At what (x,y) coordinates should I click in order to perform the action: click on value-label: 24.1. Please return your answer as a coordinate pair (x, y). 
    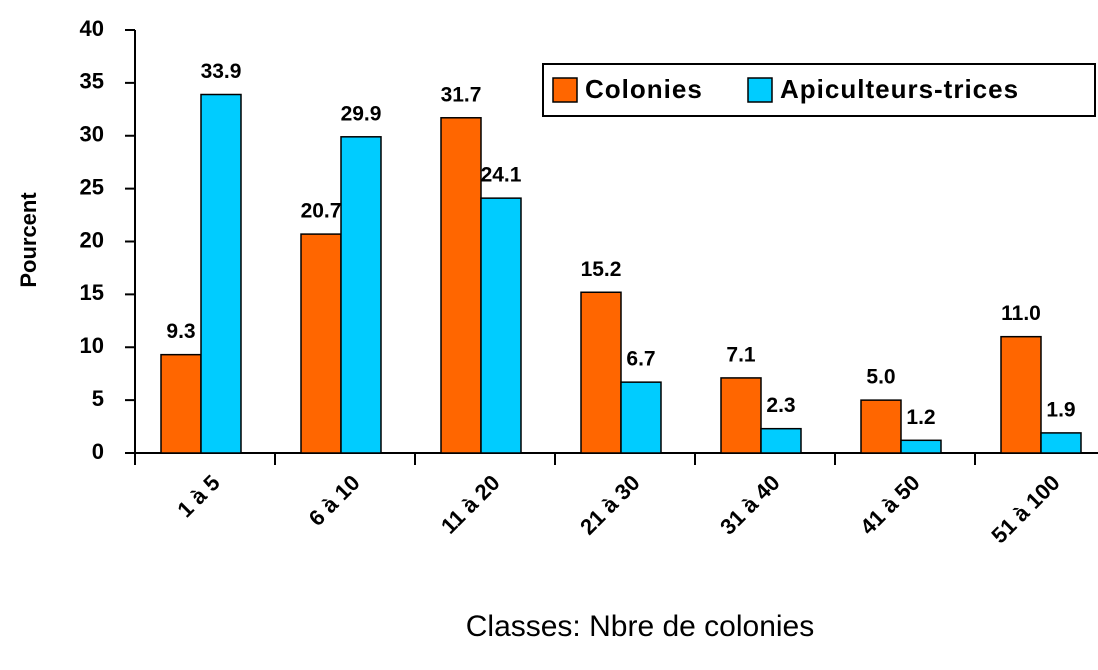
    Looking at the image, I should click on (501, 175).